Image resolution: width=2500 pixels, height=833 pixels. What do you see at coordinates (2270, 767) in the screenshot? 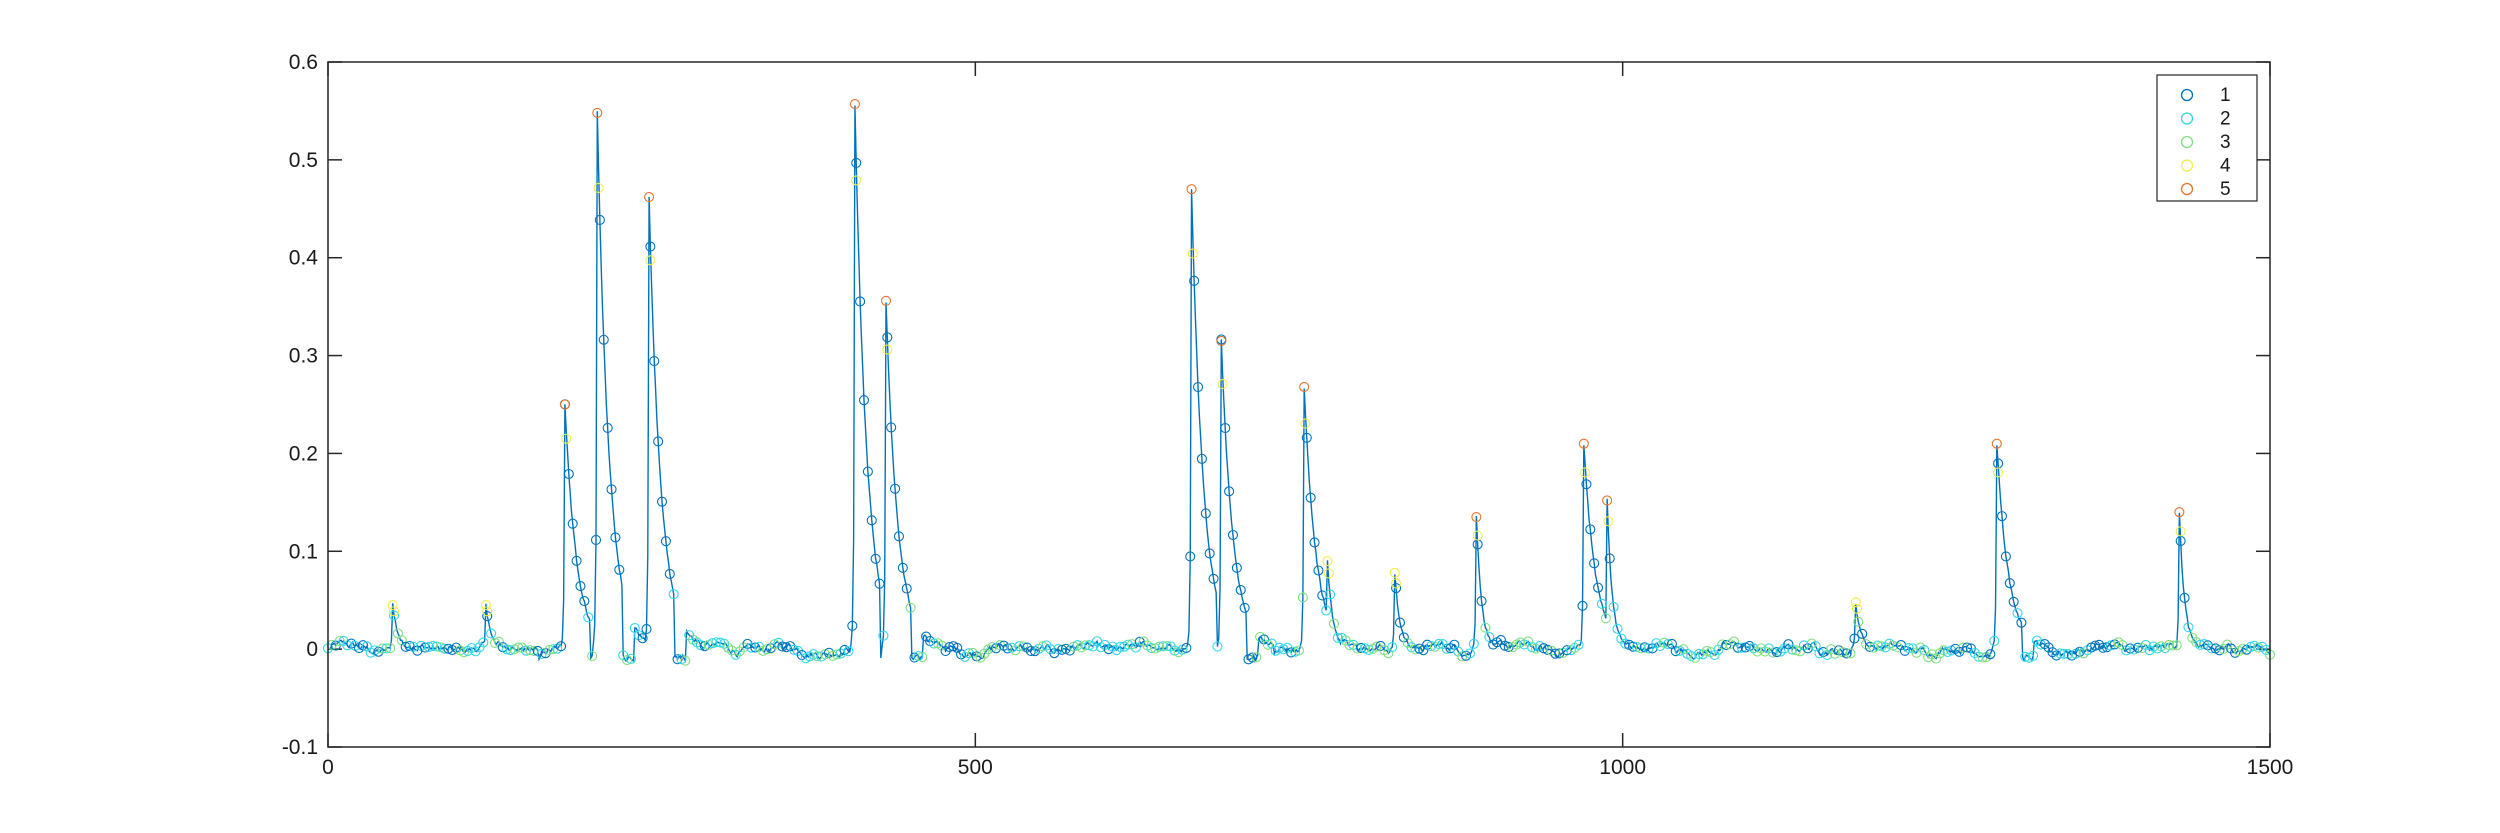
I see `x-tick-label: 1500` at bounding box center [2270, 767].